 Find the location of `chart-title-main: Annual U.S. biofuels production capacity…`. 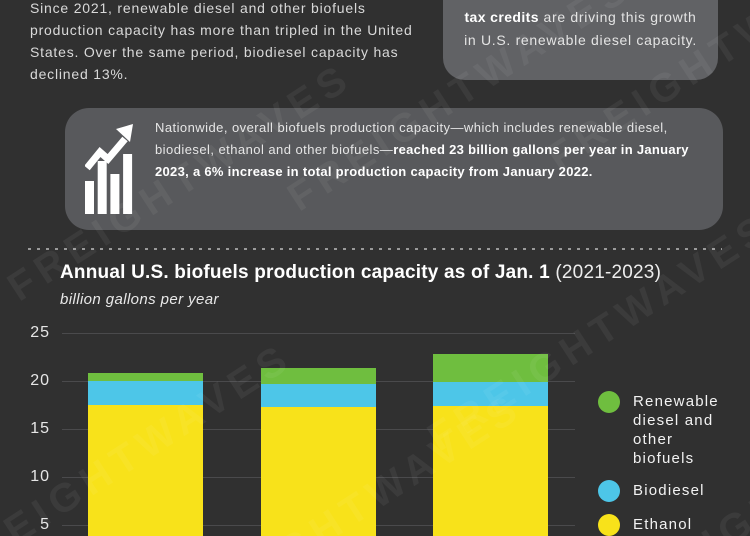

chart-title-main: Annual U.S. biofuels production capacity… is located at coordinates (305, 272).